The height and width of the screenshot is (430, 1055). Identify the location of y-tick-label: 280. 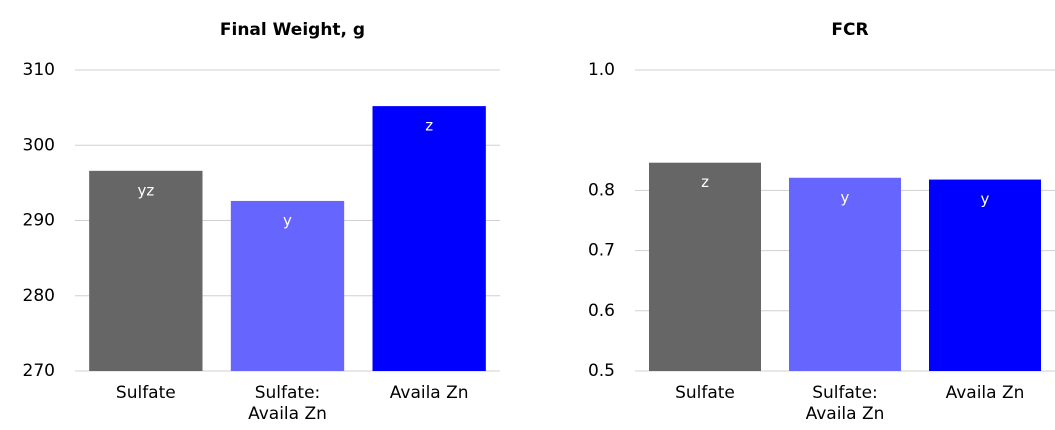
(39, 296).